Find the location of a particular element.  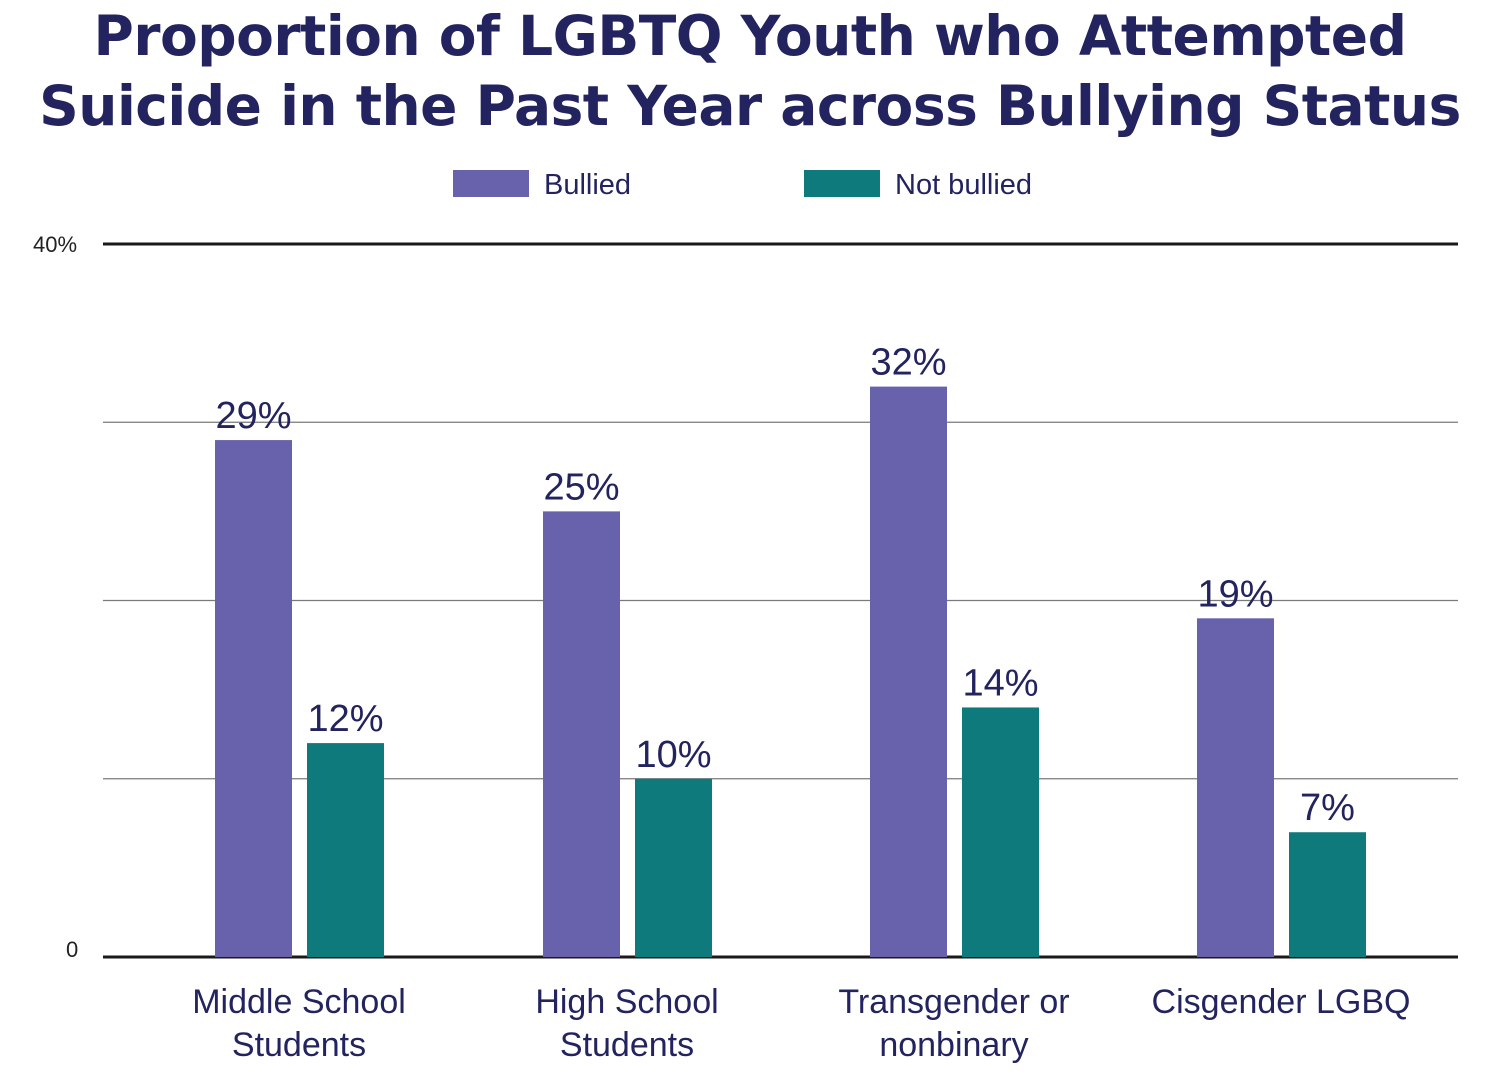

category-label: Cisgender LGBQ is located at coordinates (1281, 1002).